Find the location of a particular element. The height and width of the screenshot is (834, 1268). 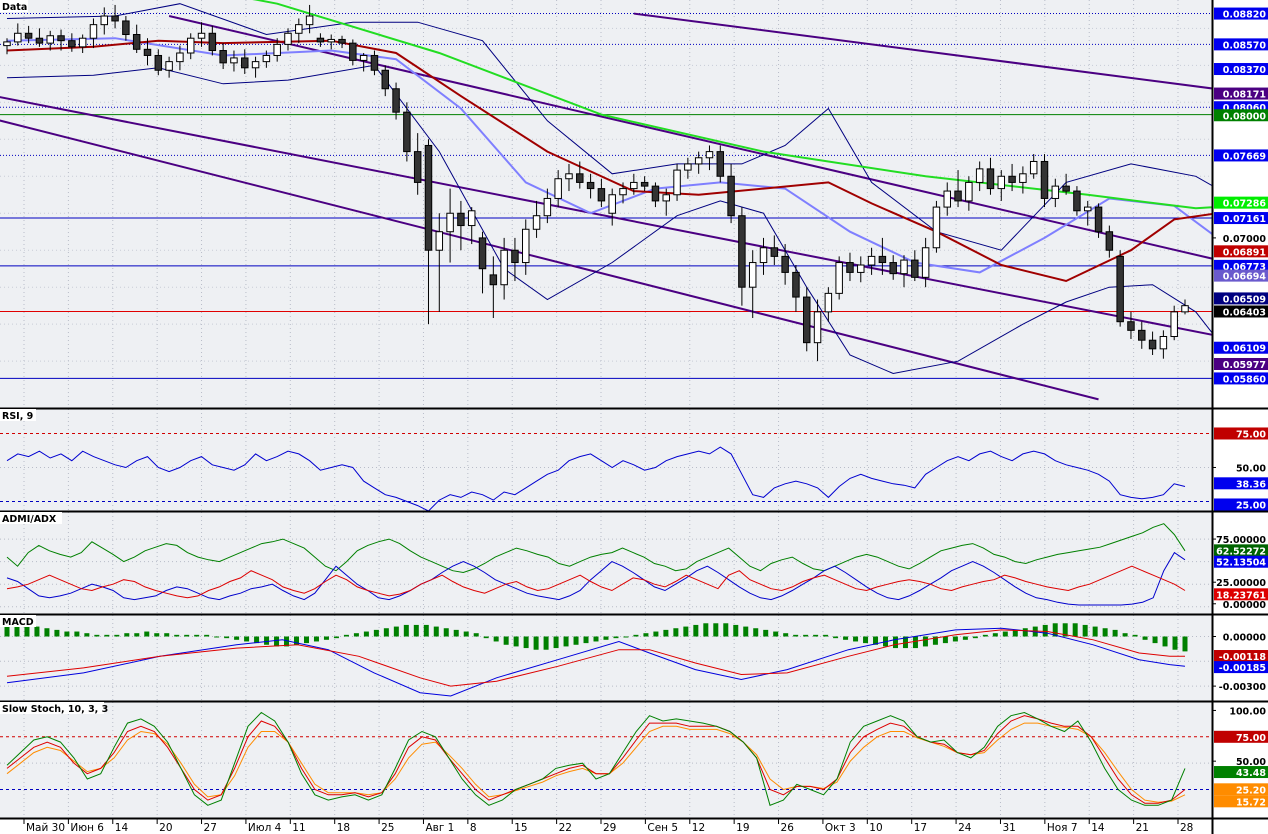

x-label: Июн 6 is located at coordinates (87, 828).